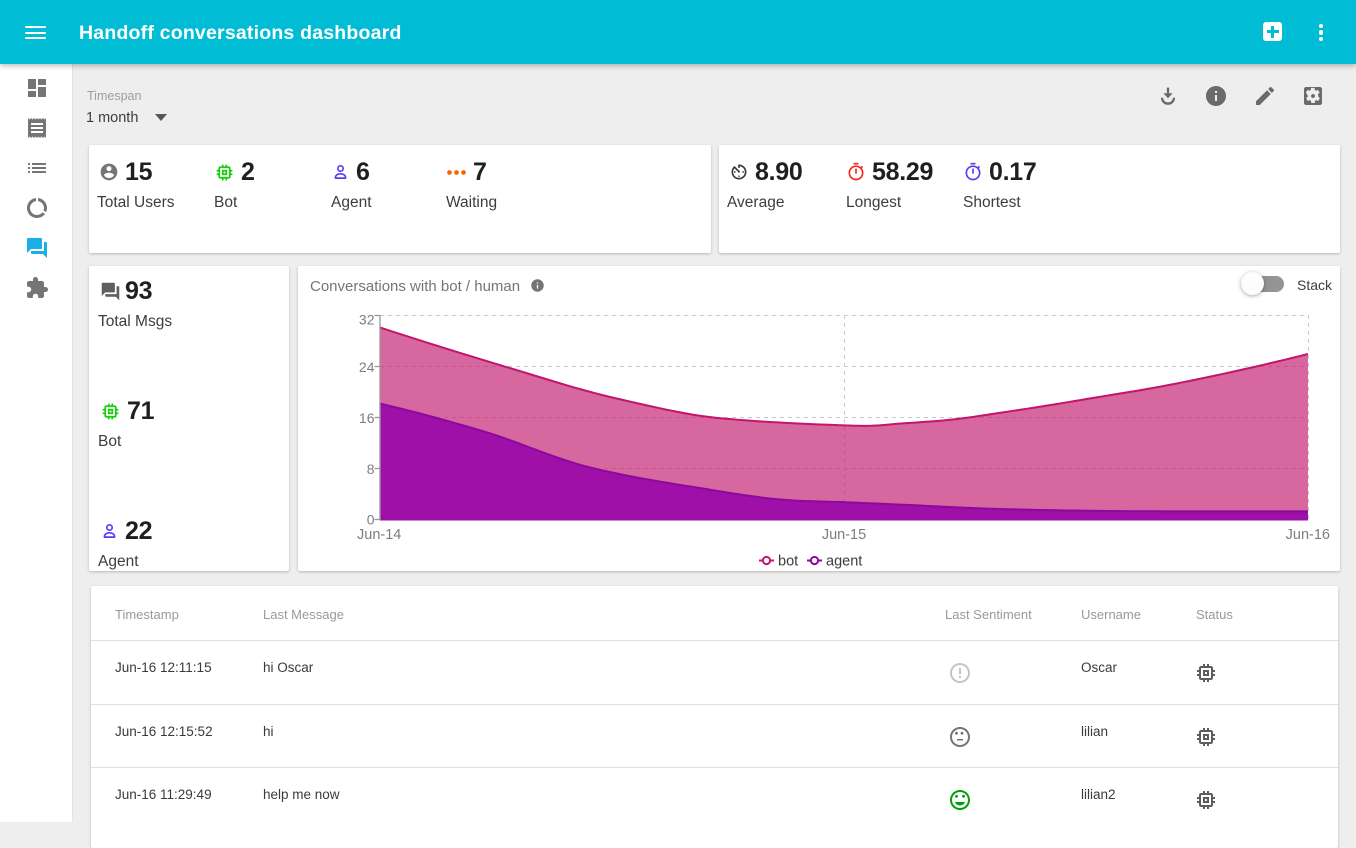  Describe the element at coordinates (844, 562) in the screenshot. I see `svg-text: agent` at that location.